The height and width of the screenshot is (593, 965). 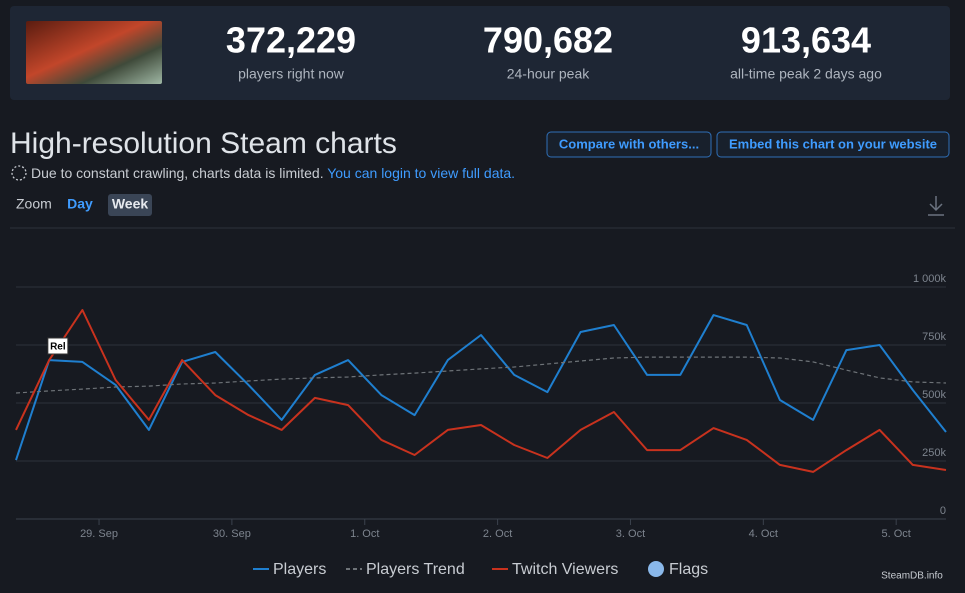 I want to click on legend-label: Players Trend, so click(x=415, y=569).